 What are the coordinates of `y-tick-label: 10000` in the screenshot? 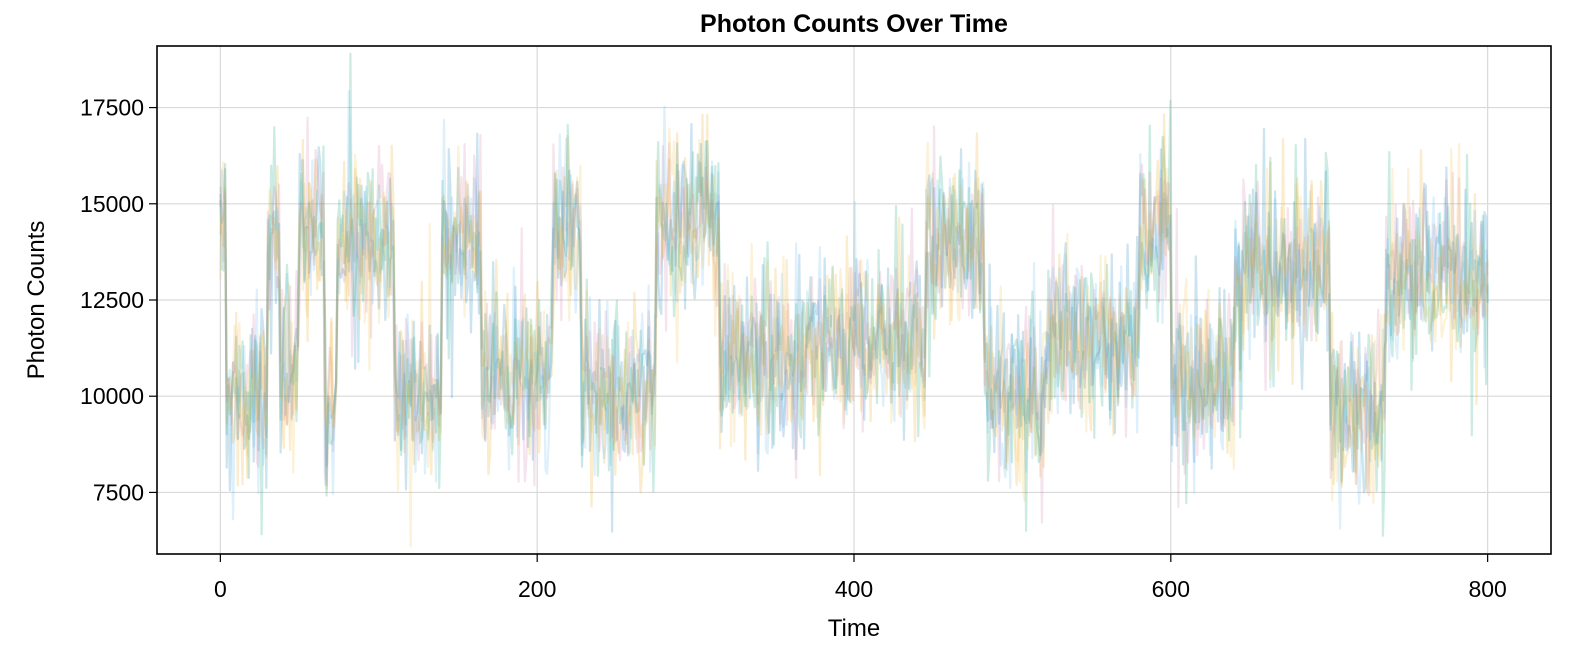 It's located at (112, 396).